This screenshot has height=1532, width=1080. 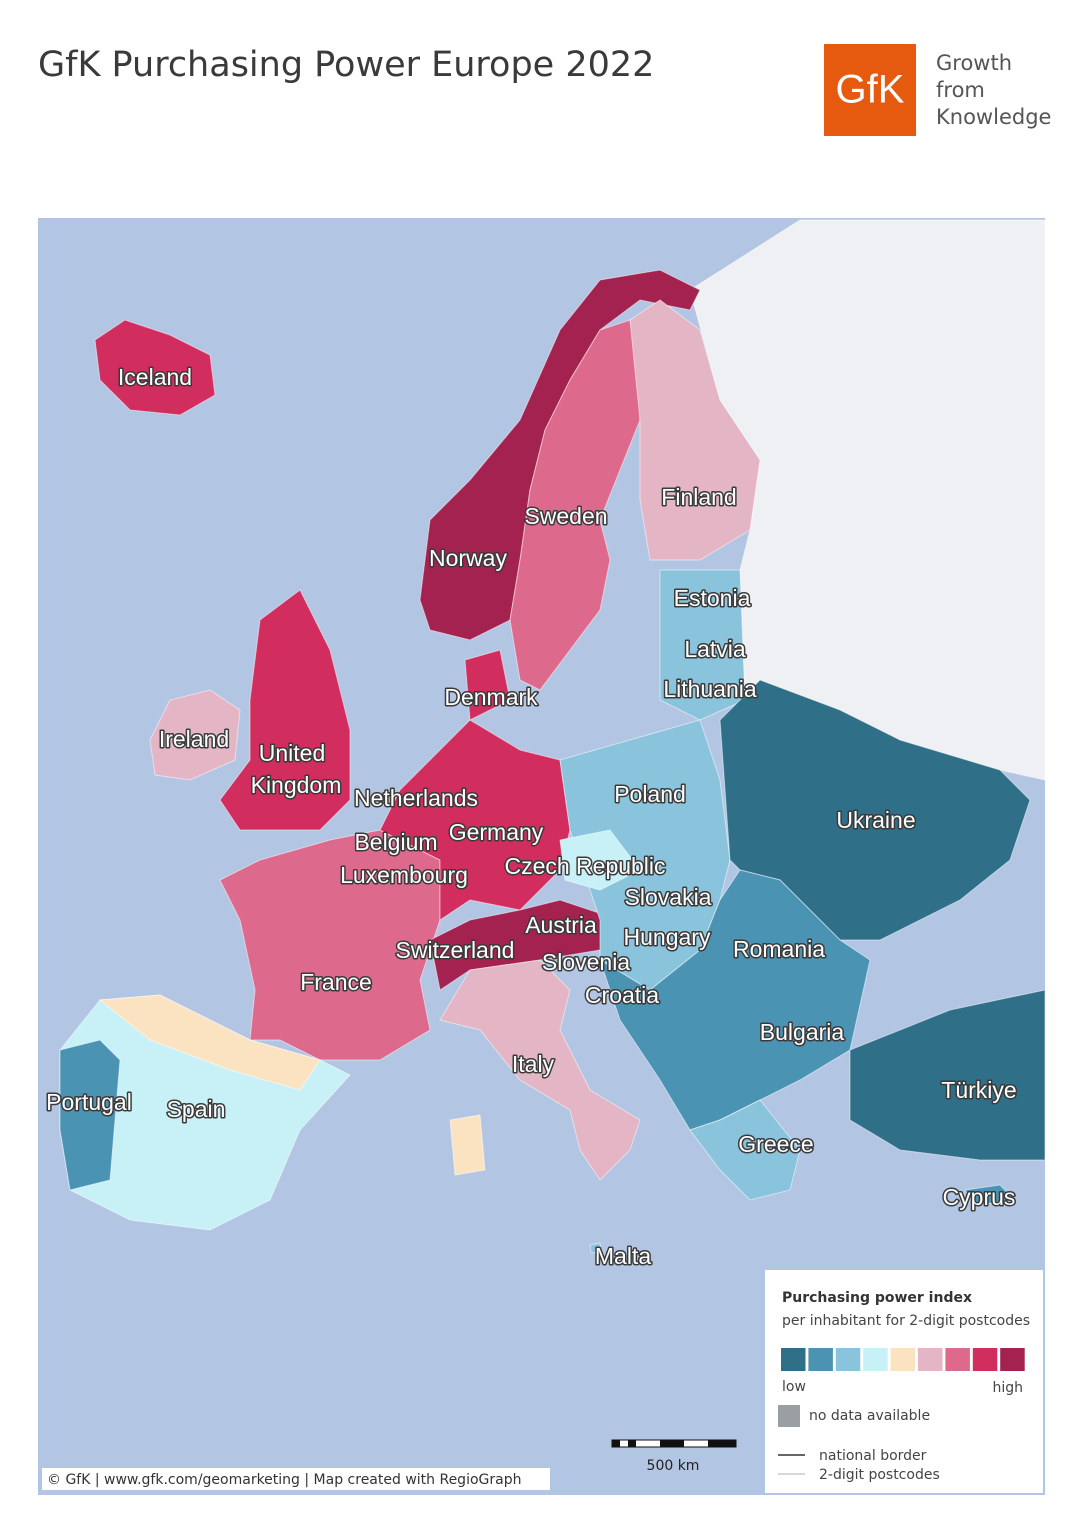 I want to click on country-label: Ukraine, so click(x=875, y=820).